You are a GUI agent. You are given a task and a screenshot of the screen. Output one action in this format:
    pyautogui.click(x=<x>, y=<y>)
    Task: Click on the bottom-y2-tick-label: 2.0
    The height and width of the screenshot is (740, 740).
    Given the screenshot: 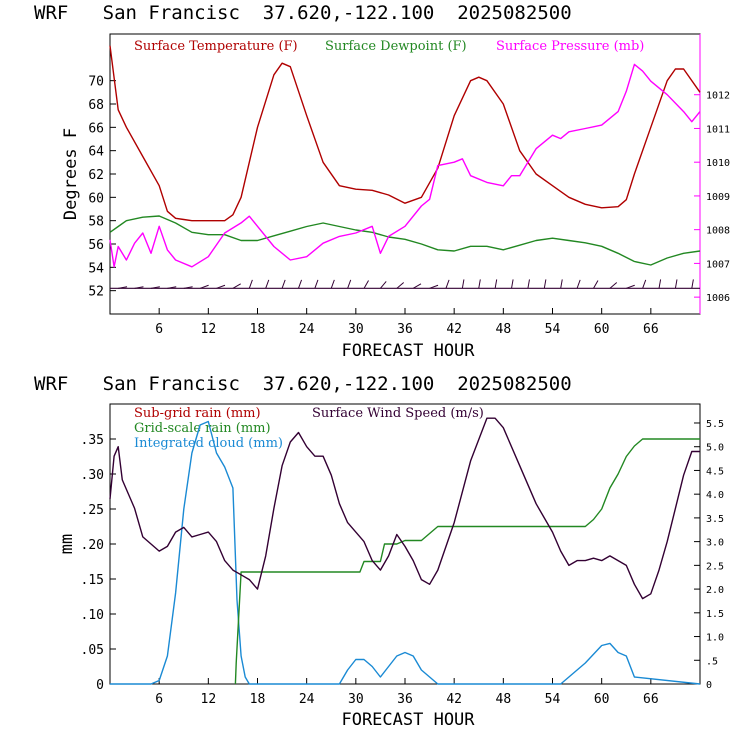 What is the action you would take?
    pyautogui.click(x=715, y=590)
    